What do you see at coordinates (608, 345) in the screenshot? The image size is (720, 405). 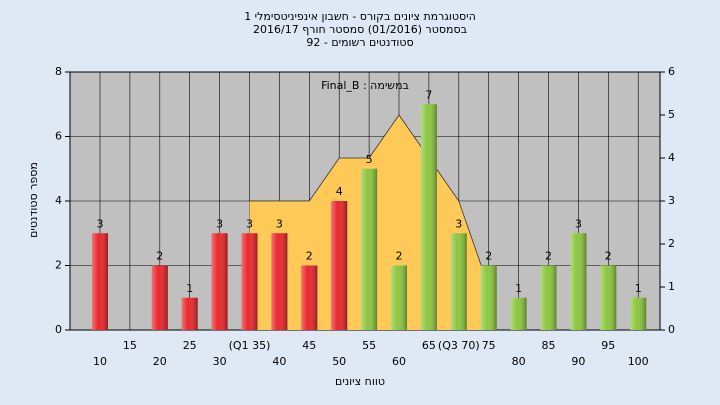 I see `x-tick-label: 95` at bounding box center [608, 345].